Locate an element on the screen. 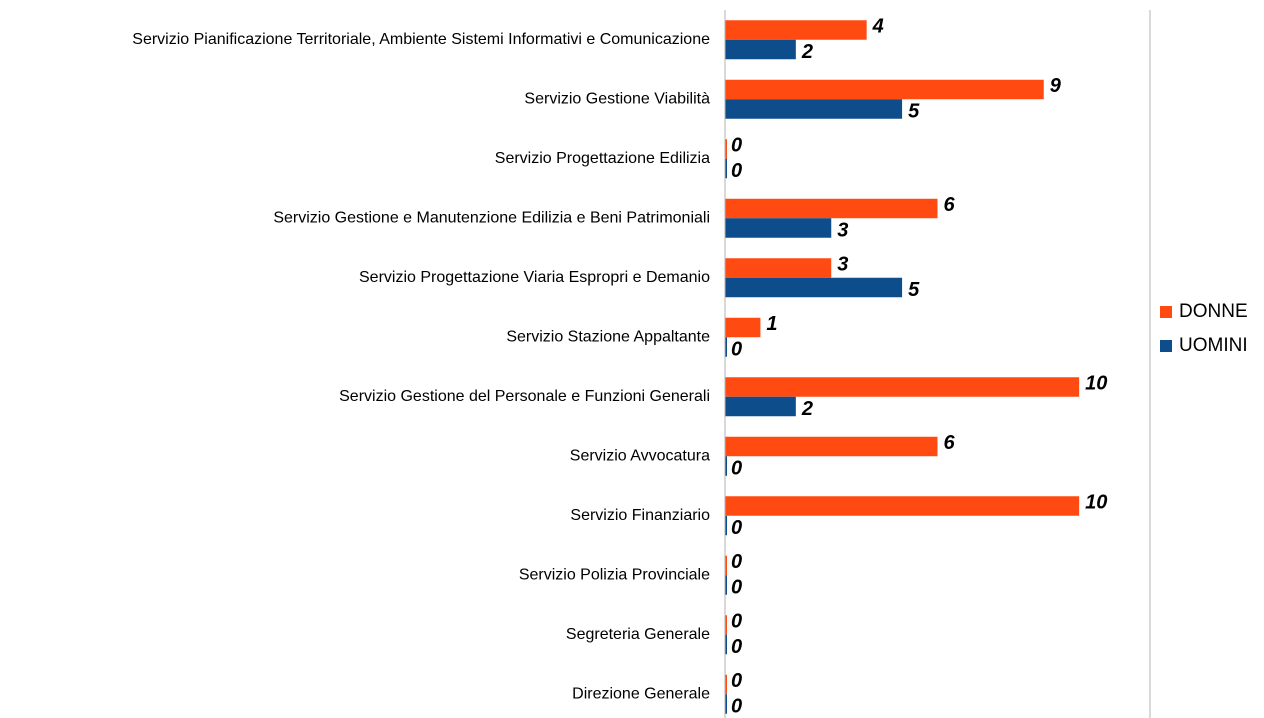  category-label: Servizio Progettazione Edilizia is located at coordinates (602, 158).